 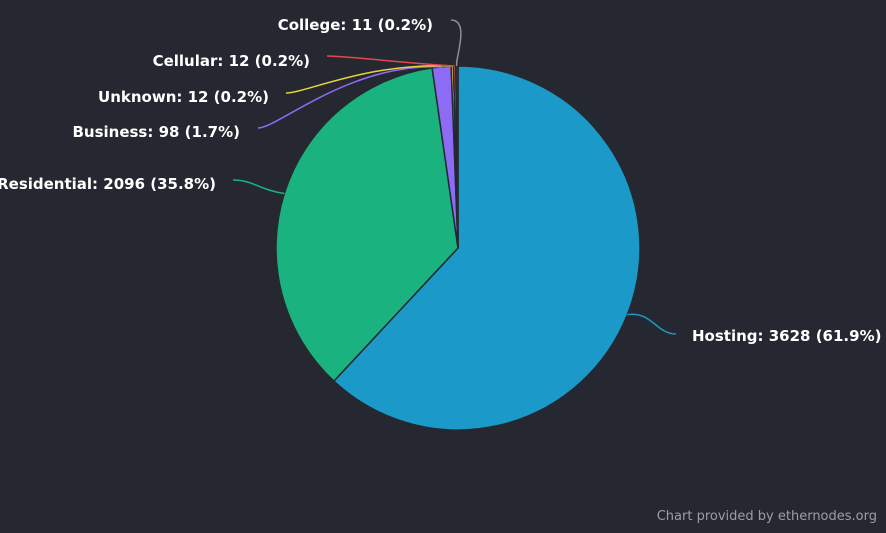 I want to click on data-label-business: Business: 98 (1.7%), so click(x=156, y=132).